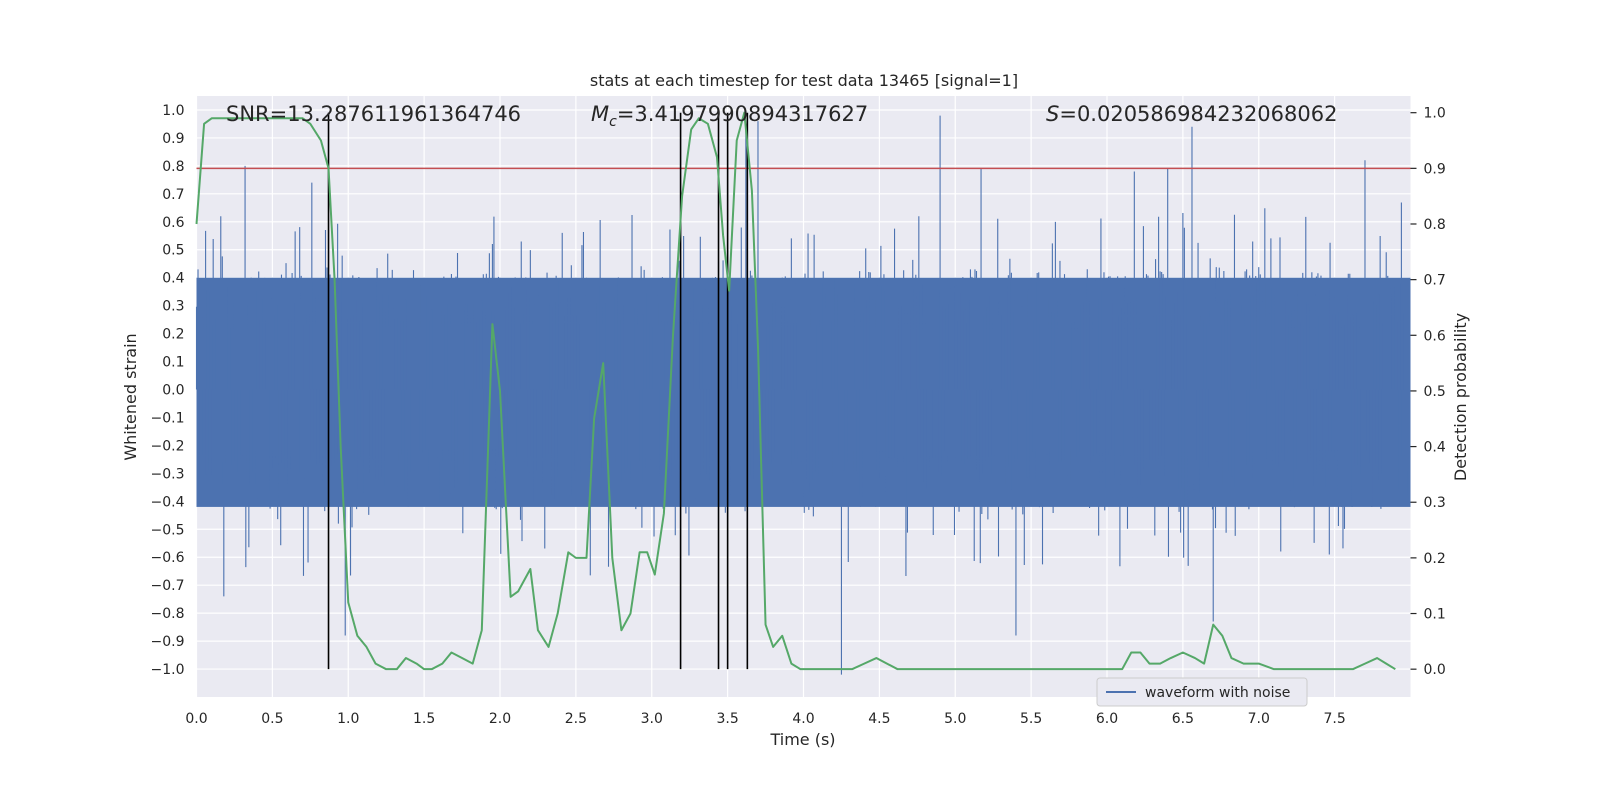  Describe the element at coordinates (424, 719) in the screenshot. I see `x-tick-label: 1.5` at that location.